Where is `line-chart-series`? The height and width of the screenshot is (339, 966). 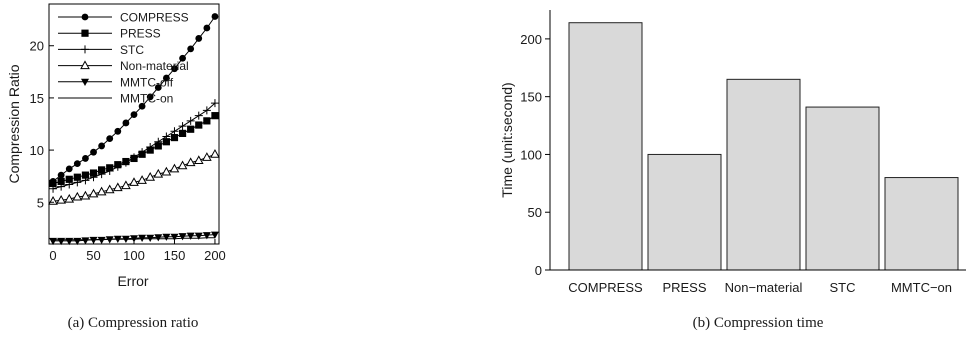 line-chart-series is located at coordinates (134, 129).